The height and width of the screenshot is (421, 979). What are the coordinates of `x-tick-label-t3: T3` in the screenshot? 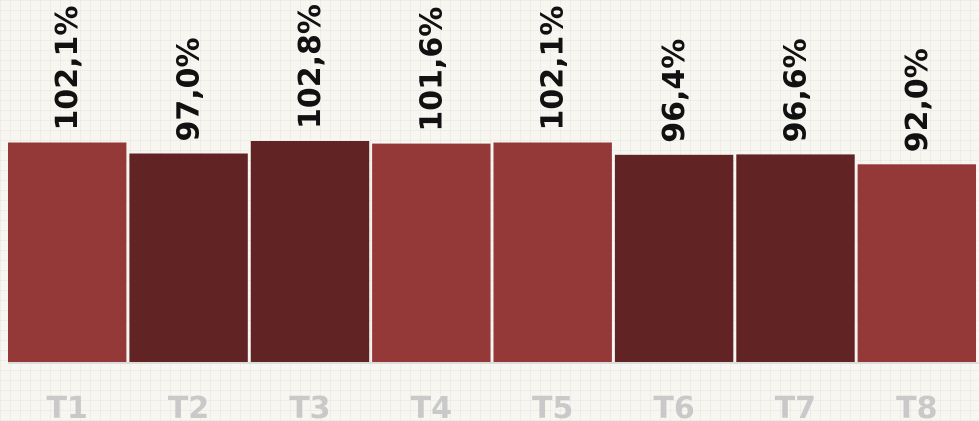 It's located at (309, 406).